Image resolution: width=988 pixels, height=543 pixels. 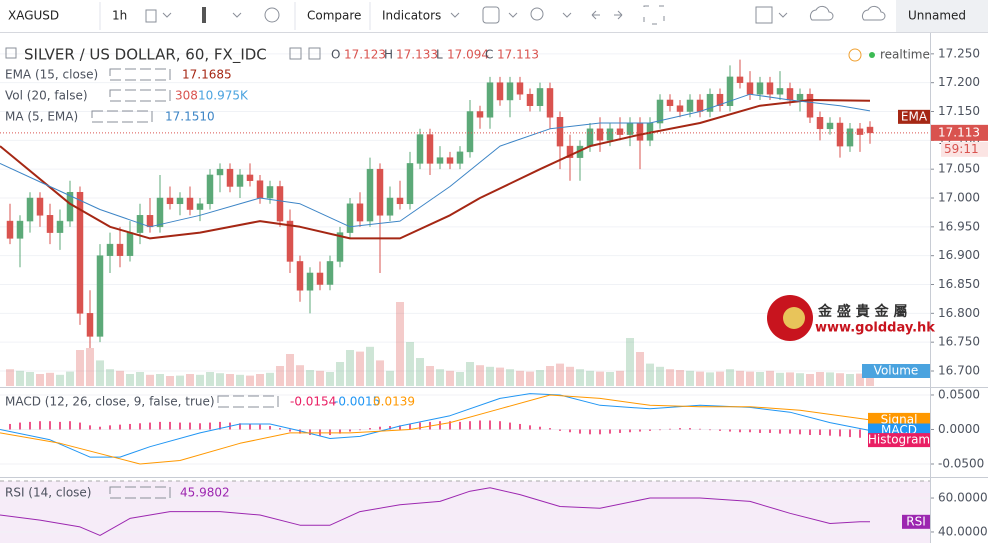 I want to click on countdown-tag, so click(x=964, y=149).